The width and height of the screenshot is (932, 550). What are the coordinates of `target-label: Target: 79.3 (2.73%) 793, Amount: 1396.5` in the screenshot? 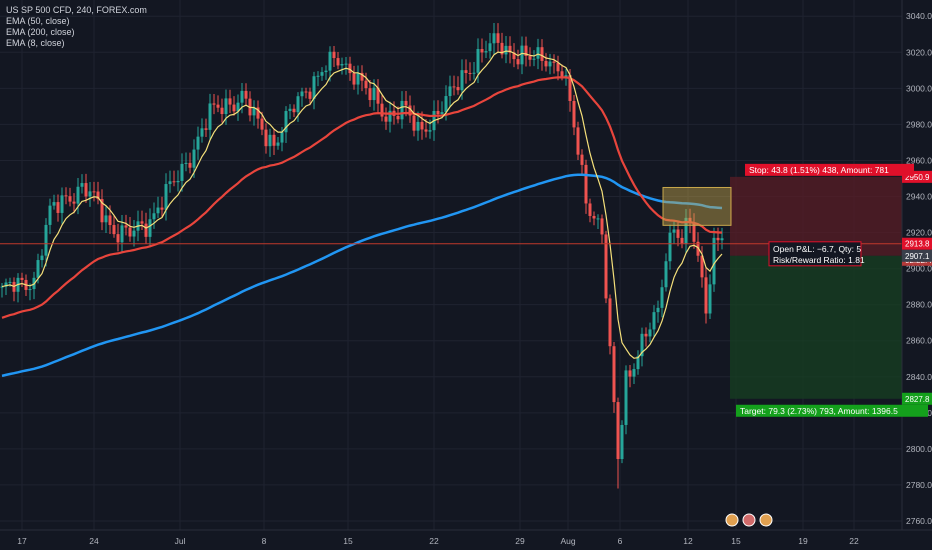 It's located at (819, 411).